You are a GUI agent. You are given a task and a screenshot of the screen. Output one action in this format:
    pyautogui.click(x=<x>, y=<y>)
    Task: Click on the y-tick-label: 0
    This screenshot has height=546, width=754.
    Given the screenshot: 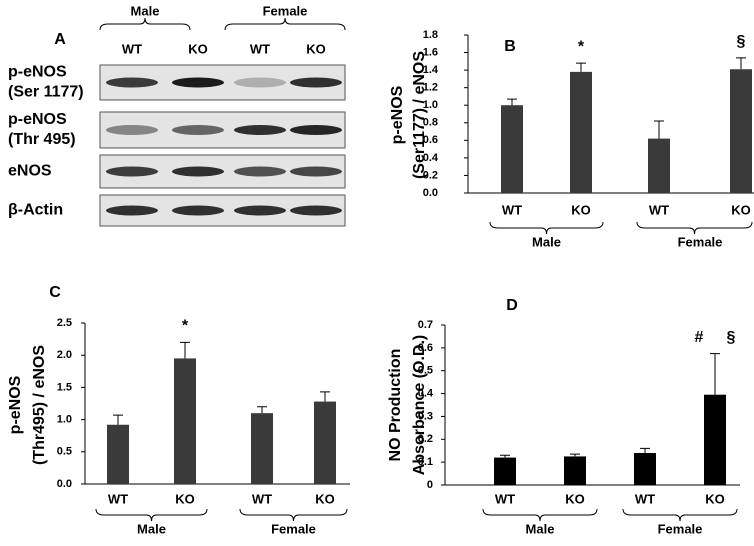 What is the action you would take?
    pyautogui.click(x=430, y=485)
    